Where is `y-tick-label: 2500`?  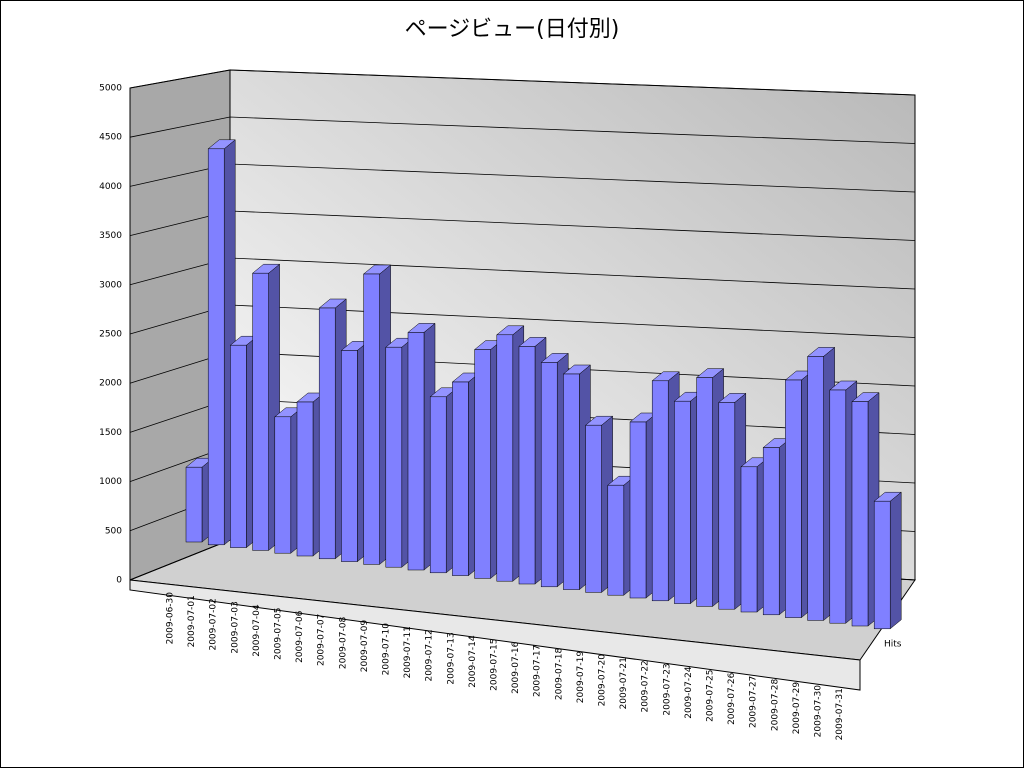
y-tick-label: 2500 is located at coordinates (110, 335).